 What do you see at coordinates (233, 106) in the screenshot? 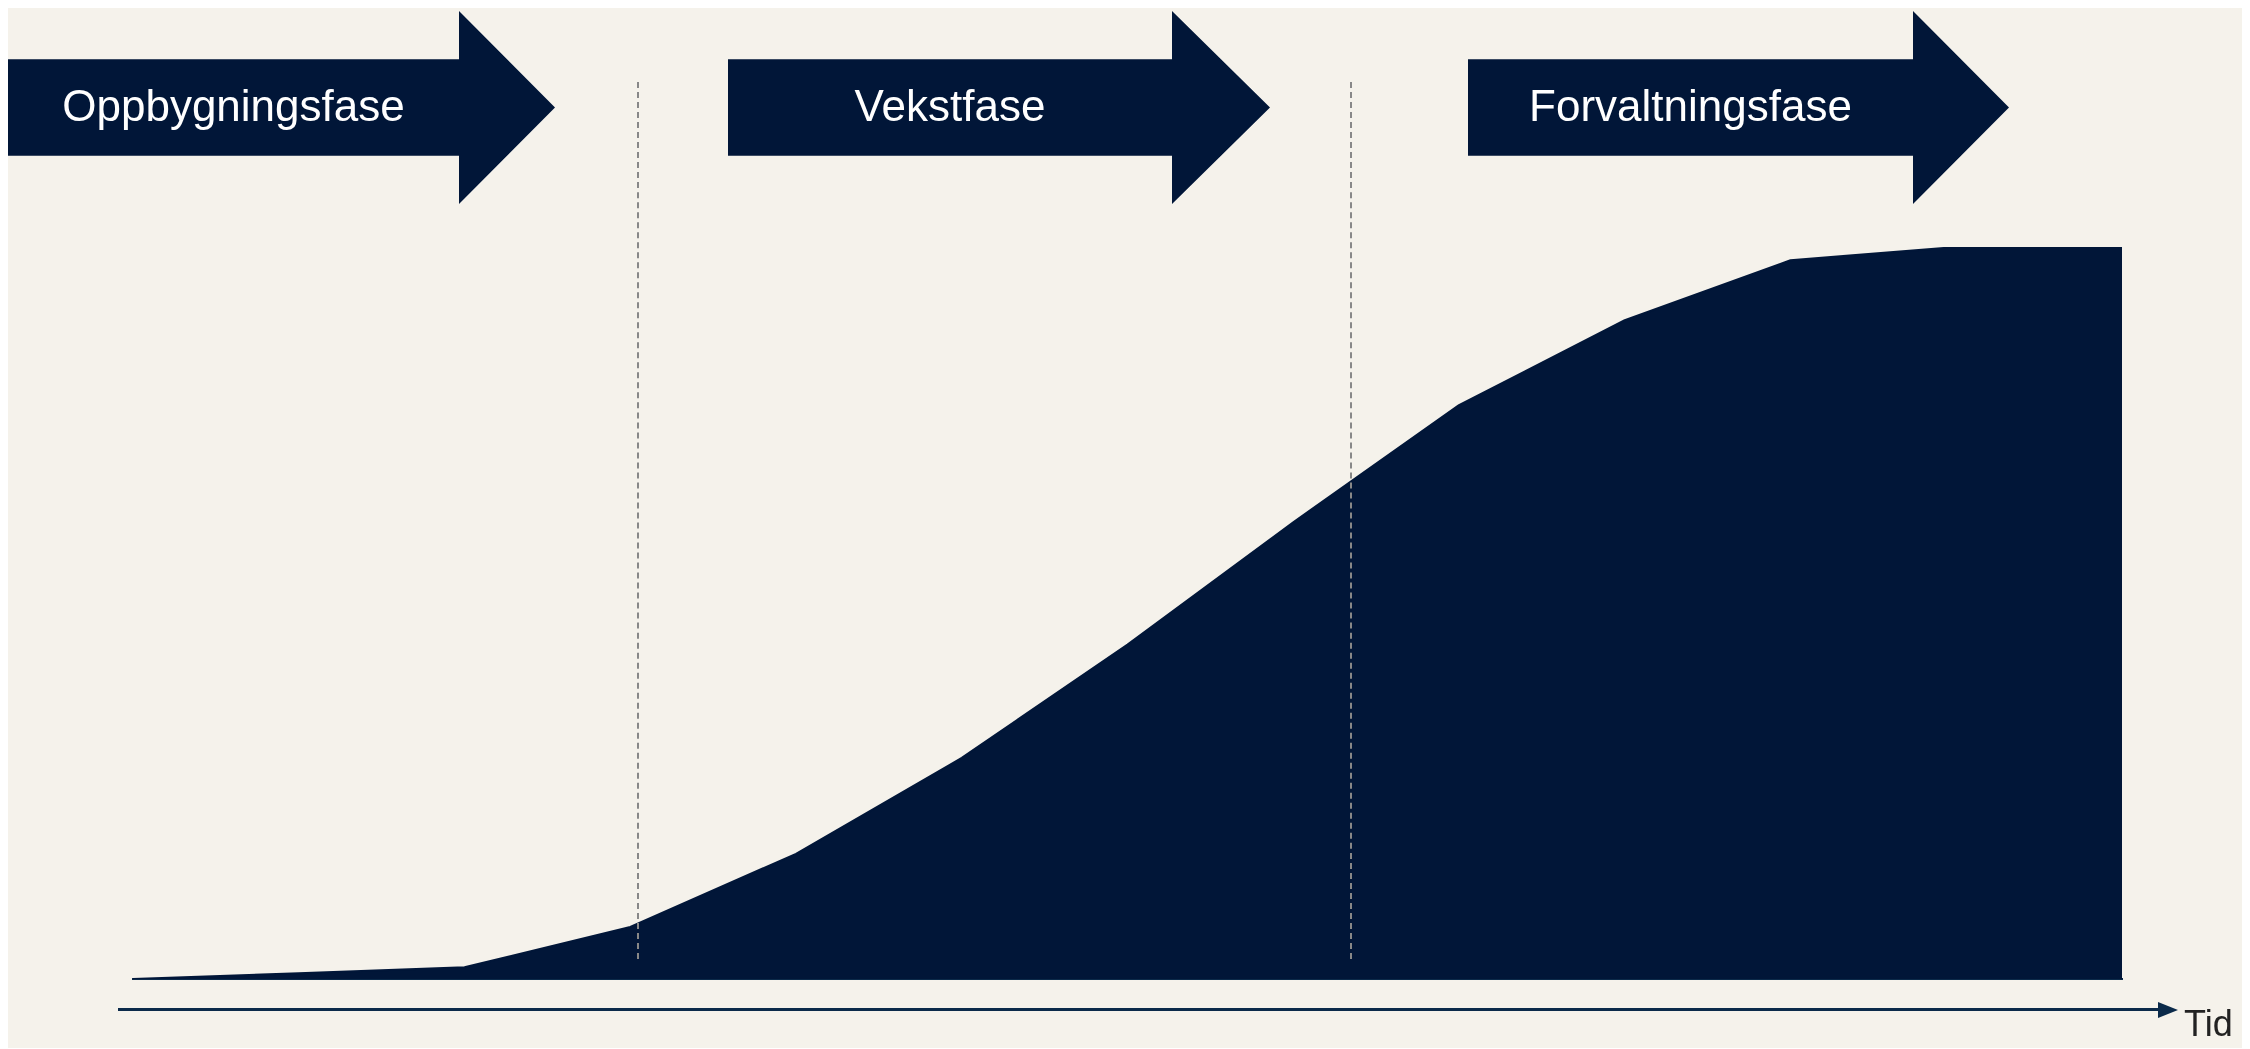
I see `text: Oppbygningsfase` at bounding box center [233, 106].